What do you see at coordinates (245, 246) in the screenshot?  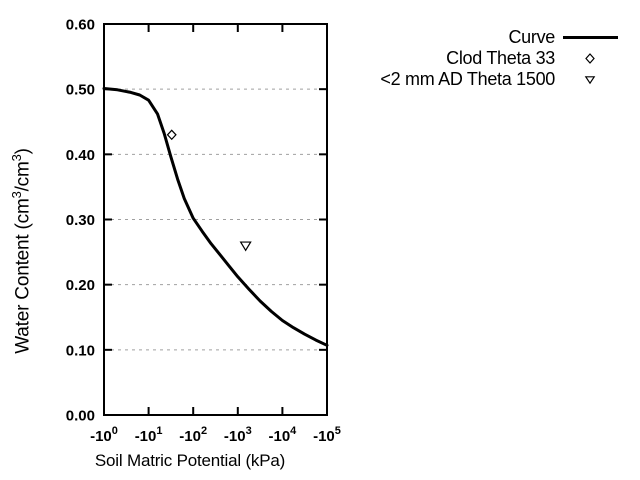 I see `ad-theta1500-marker` at bounding box center [245, 246].